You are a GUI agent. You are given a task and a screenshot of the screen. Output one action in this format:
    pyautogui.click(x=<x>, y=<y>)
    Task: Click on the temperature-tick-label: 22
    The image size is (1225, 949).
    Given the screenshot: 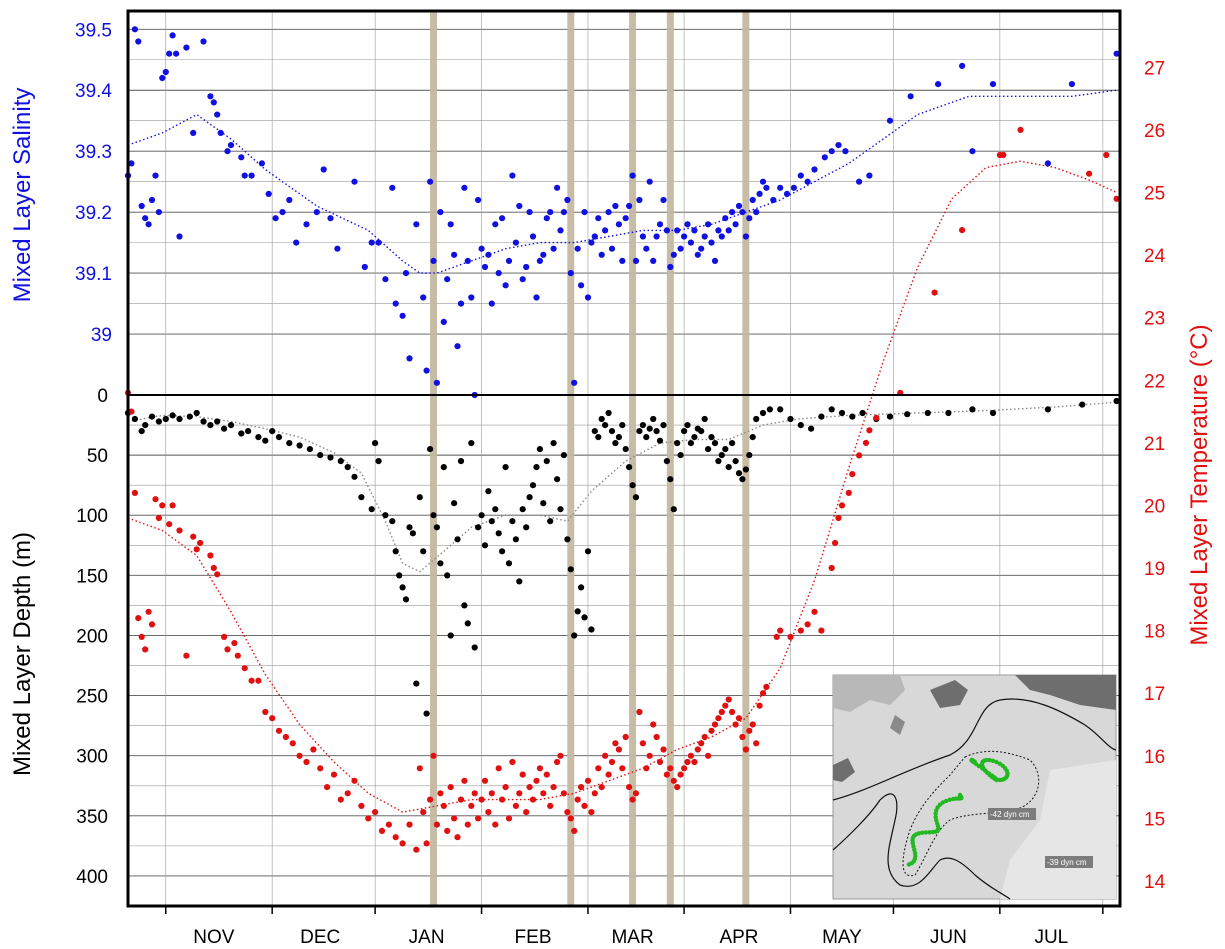 What is the action you would take?
    pyautogui.click(x=1154, y=381)
    